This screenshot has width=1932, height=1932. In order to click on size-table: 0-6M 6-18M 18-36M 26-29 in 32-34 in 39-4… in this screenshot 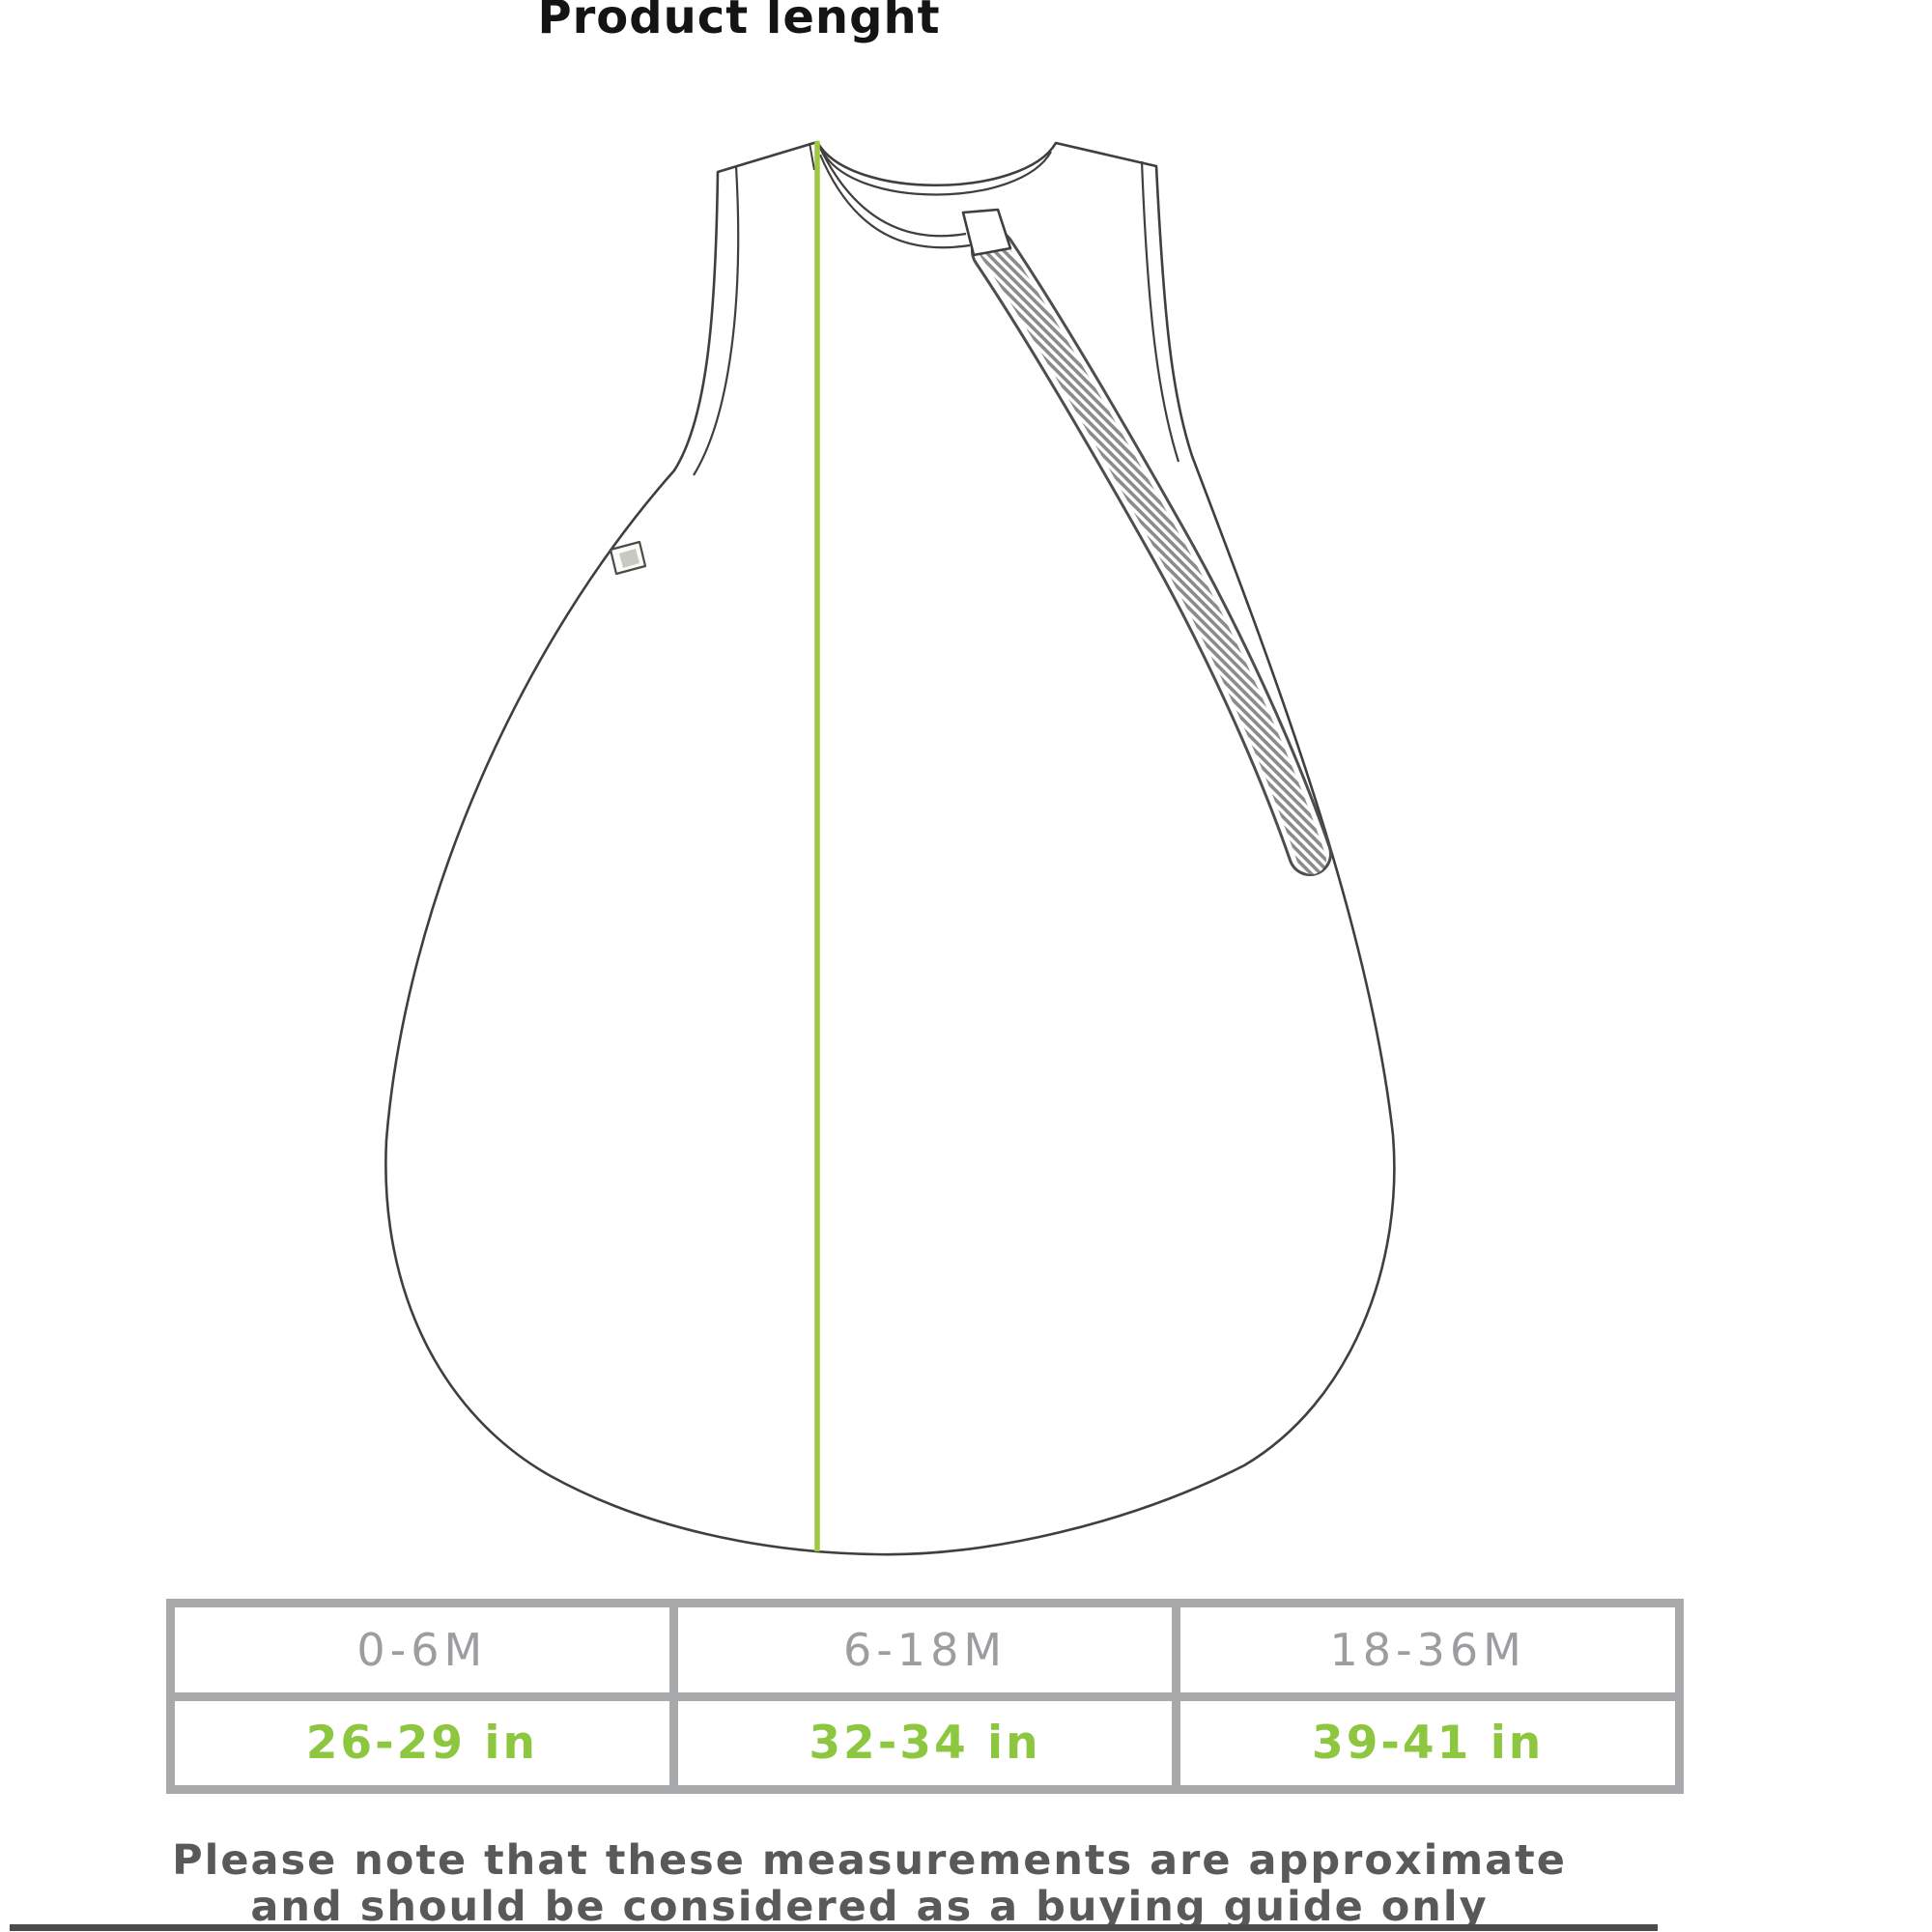, I will do `click(925, 1696)`.